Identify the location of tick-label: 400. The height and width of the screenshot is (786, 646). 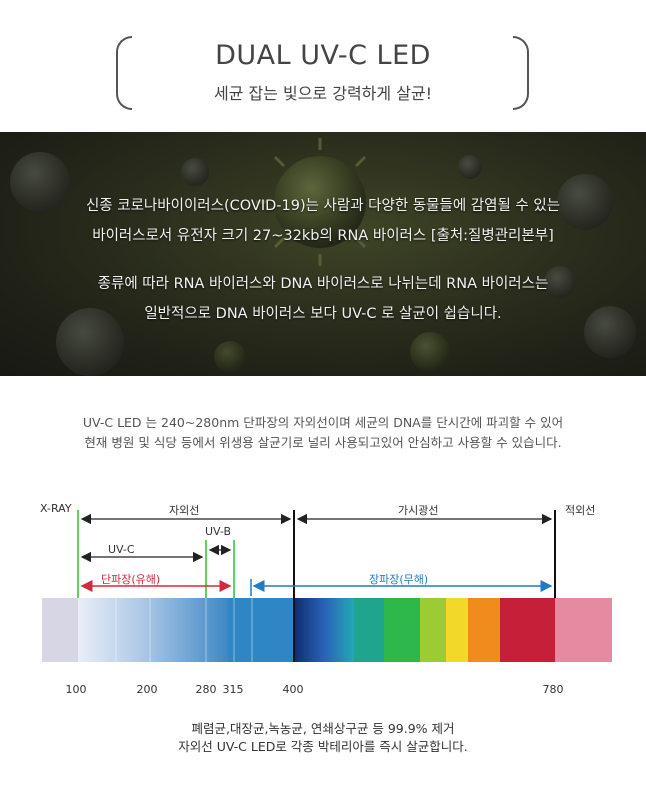
(293, 689).